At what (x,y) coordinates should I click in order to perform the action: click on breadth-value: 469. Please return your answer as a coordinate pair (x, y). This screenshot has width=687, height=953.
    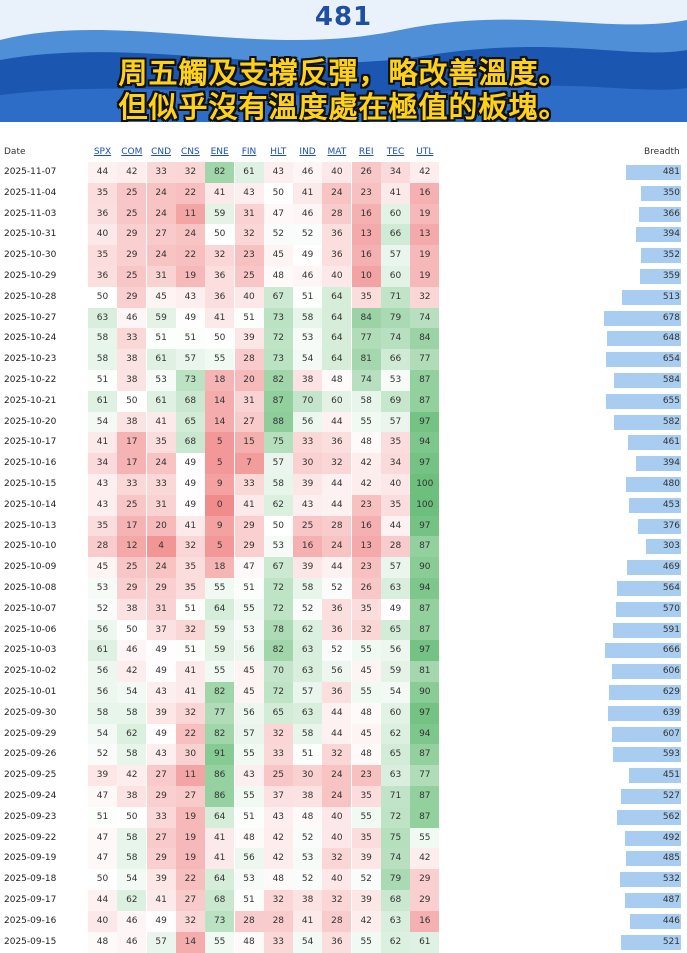
    Looking at the image, I should click on (671, 567).